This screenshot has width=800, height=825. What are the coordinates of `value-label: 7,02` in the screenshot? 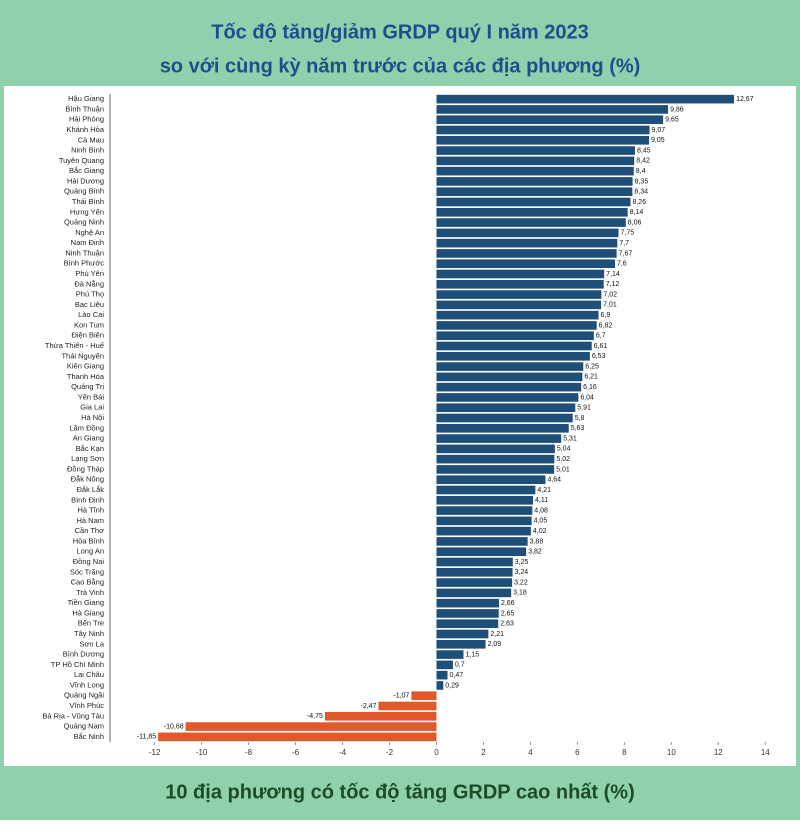 It's located at (610, 294).